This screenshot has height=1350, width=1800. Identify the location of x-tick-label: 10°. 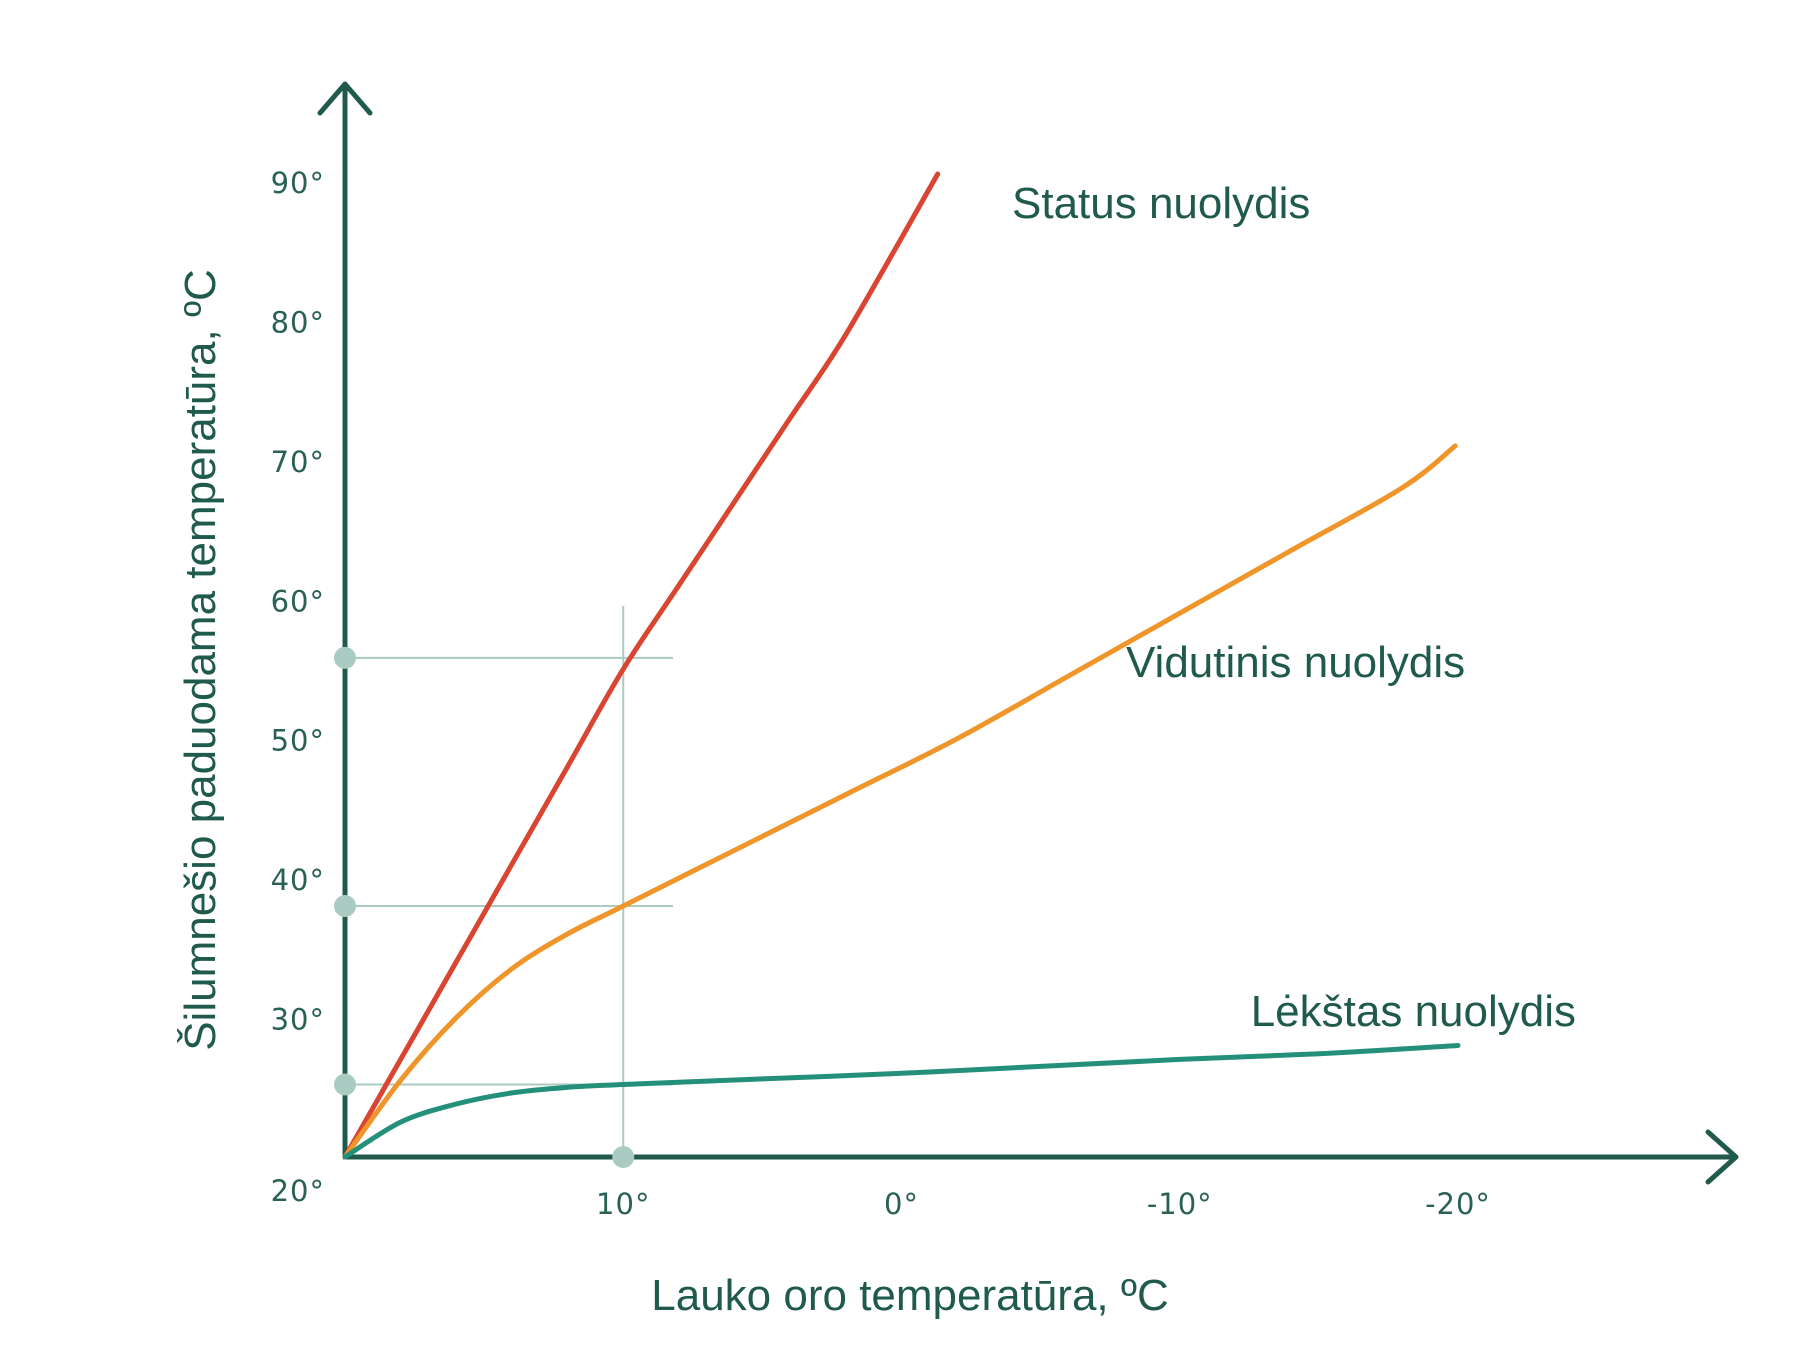
(623, 1204).